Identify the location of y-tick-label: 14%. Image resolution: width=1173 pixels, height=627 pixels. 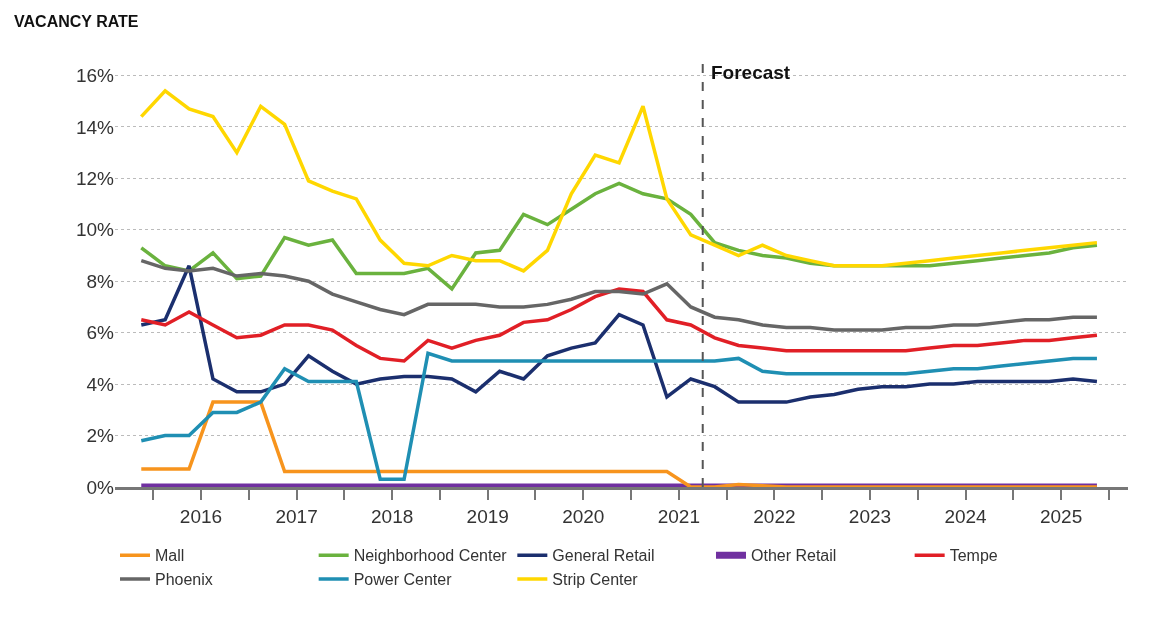
(95, 127).